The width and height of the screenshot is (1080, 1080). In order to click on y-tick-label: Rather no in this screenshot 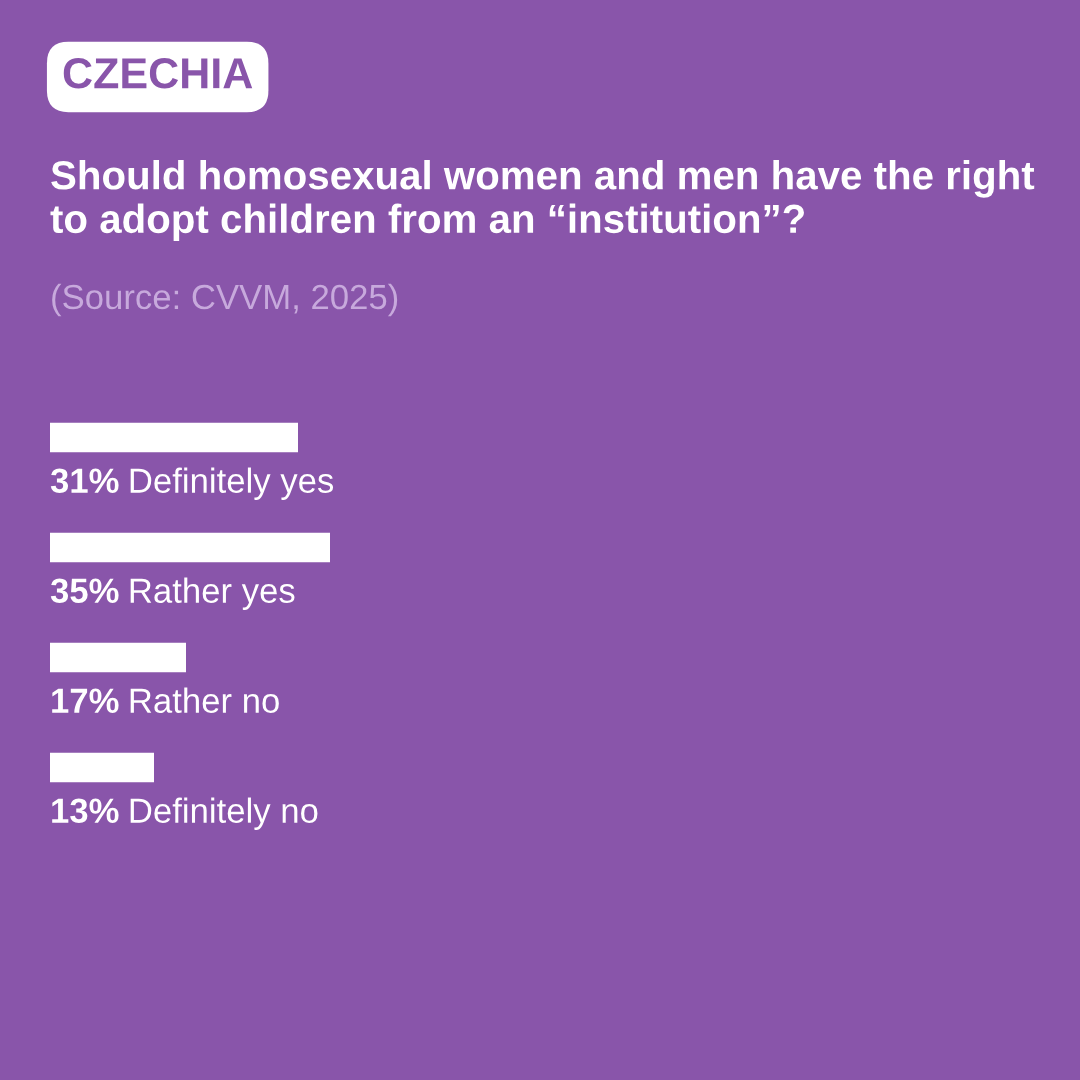, I will do `click(204, 700)`.